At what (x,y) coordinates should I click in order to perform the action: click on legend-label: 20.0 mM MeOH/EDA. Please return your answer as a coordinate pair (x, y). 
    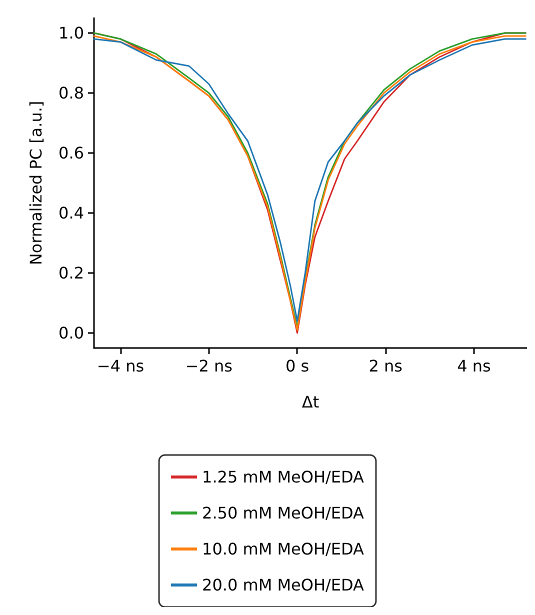
    Looking at the image, I should click on (283, 585).